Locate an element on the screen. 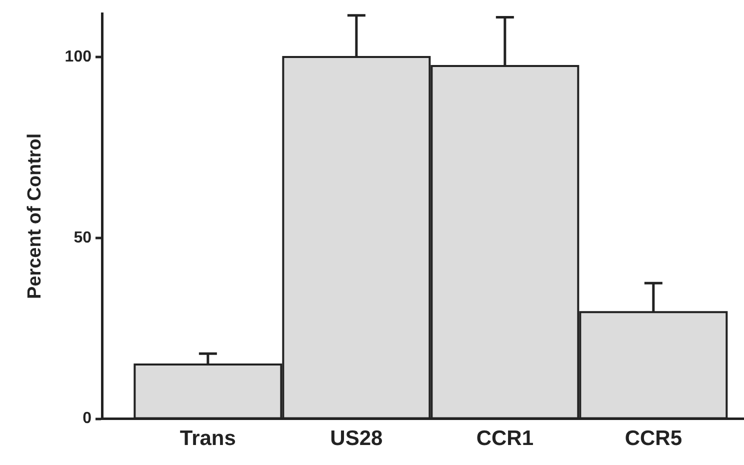 This screenshot has height=465, width=744. y-axis-title: Percent of Control is located at coordinates (35, 216).